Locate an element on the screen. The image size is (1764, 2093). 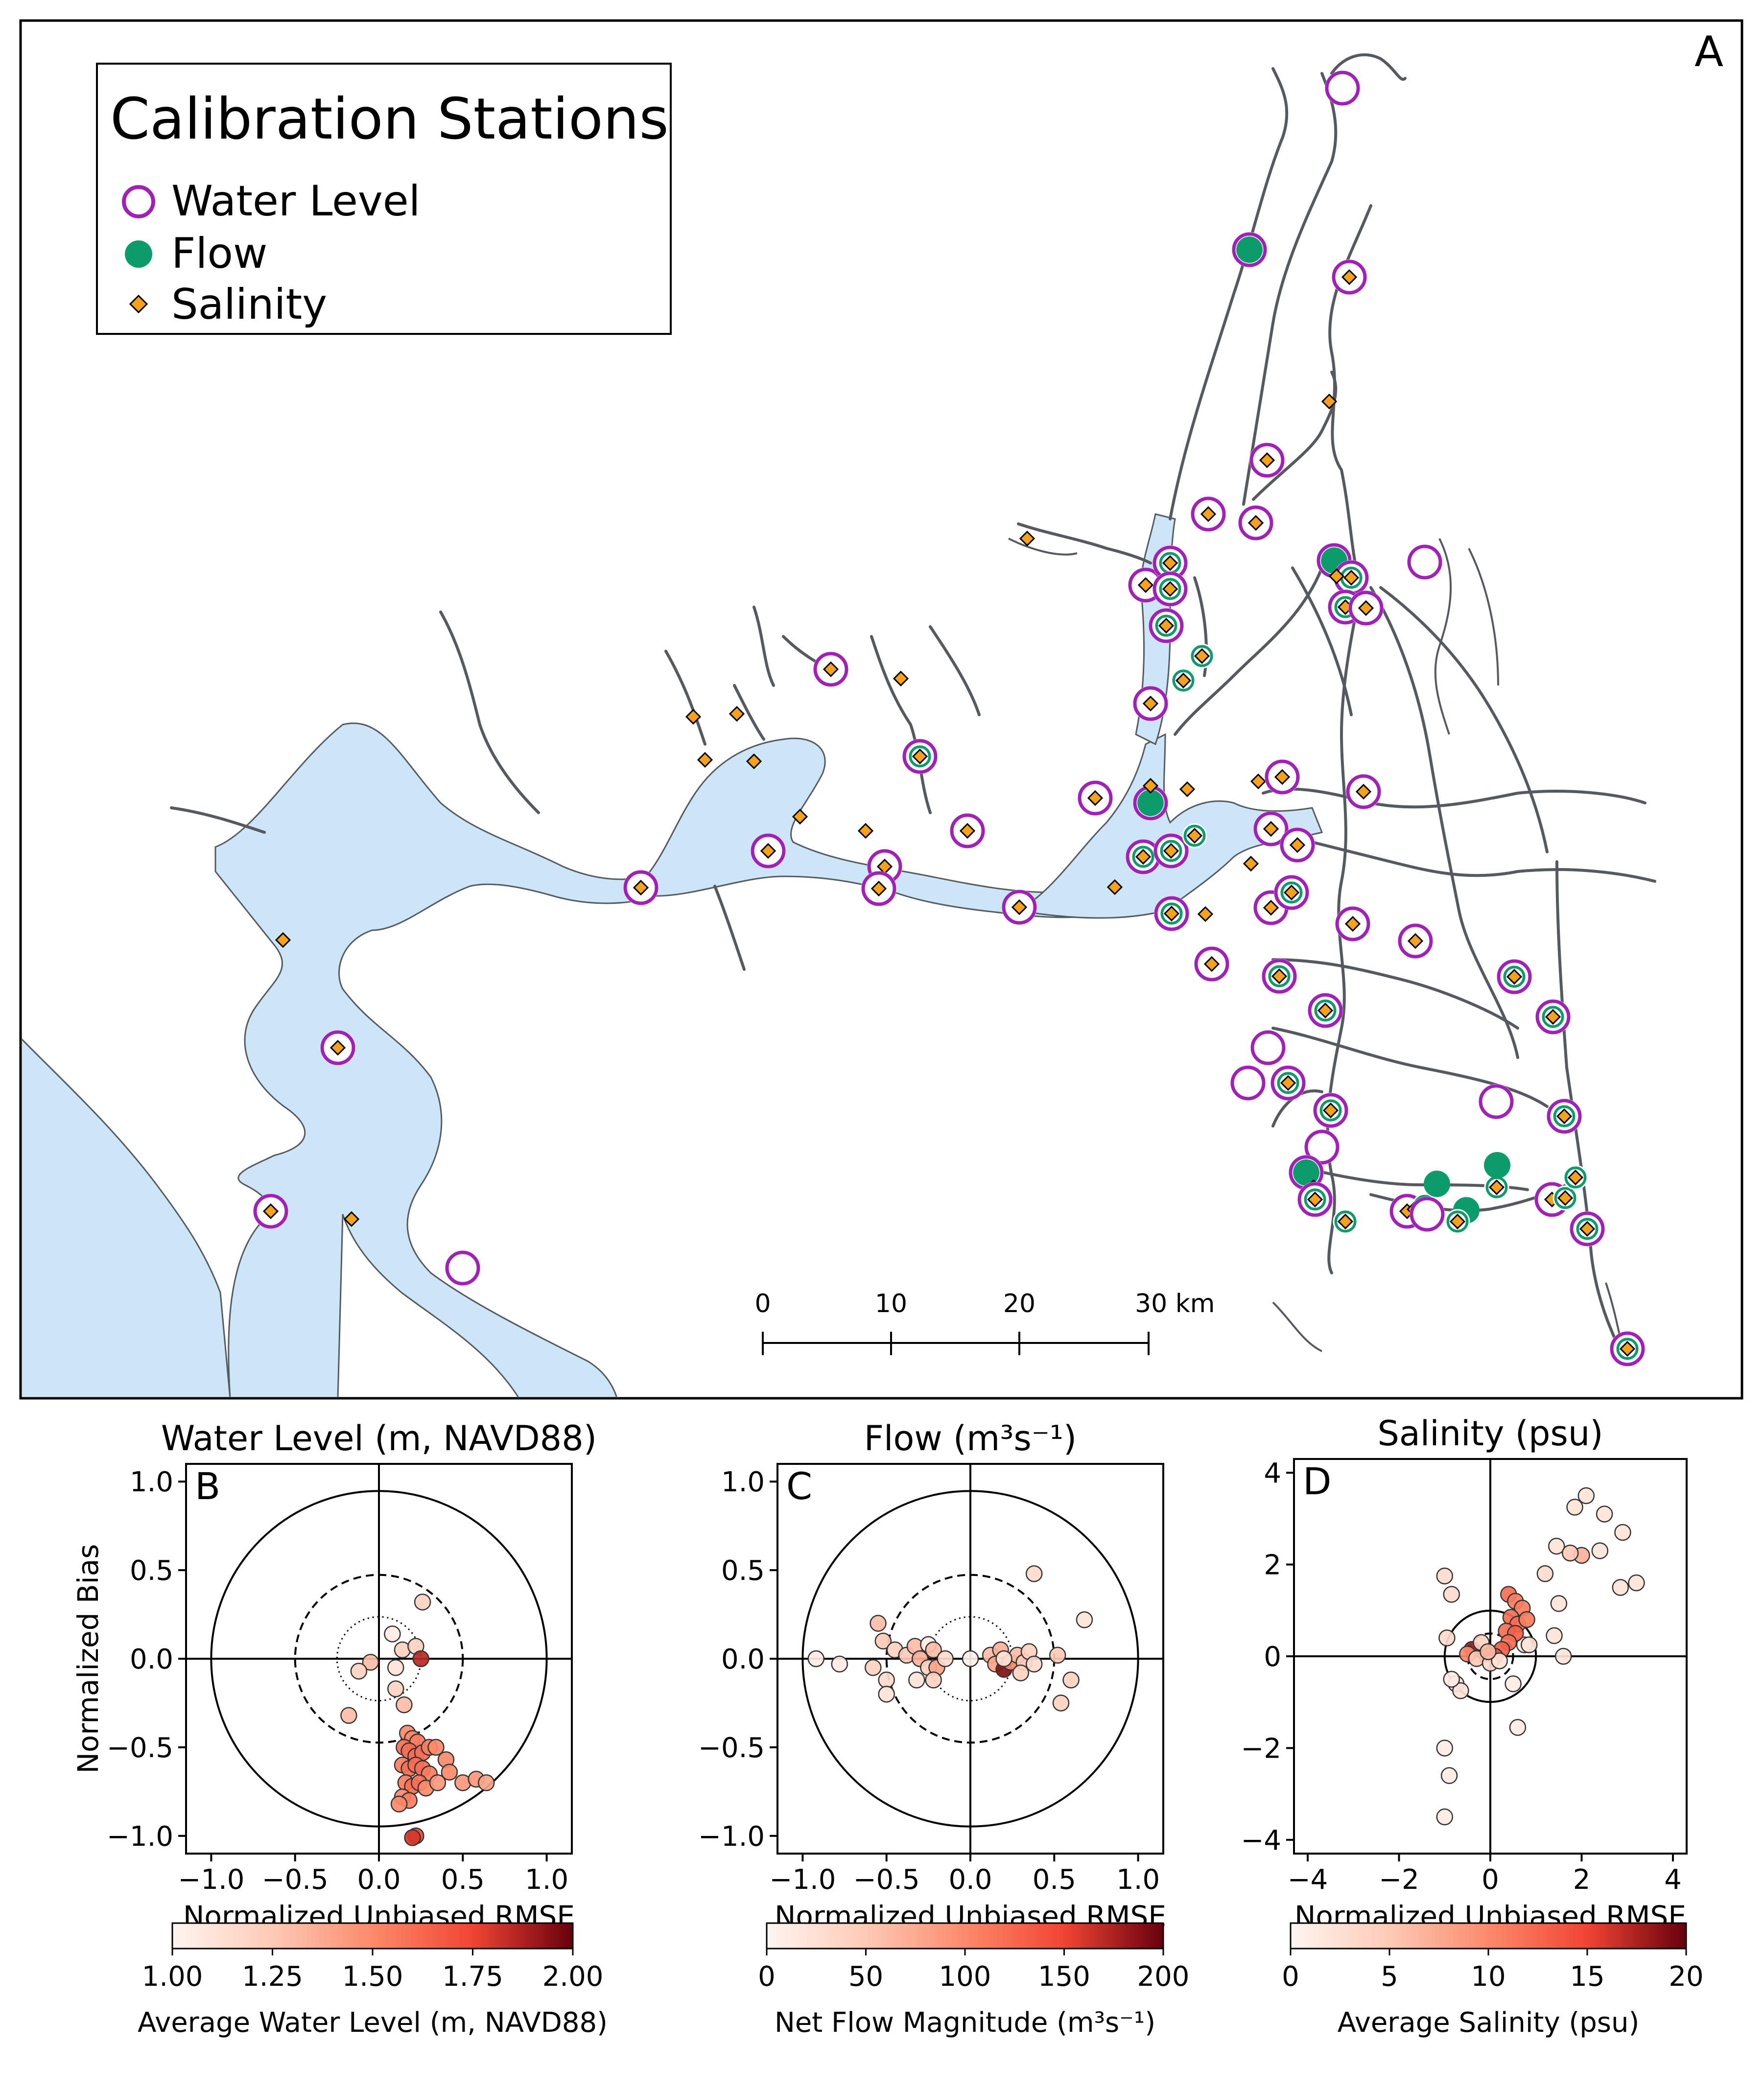
salinity-colorbar-tick: 5 is located at coordinates (1390, 1977).